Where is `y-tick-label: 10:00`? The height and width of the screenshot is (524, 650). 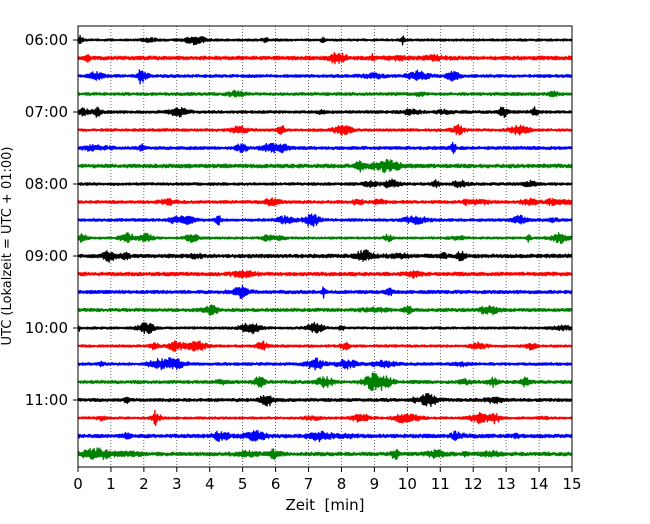 y-tick-label: 10:00 is located at coordinates (46, 328).